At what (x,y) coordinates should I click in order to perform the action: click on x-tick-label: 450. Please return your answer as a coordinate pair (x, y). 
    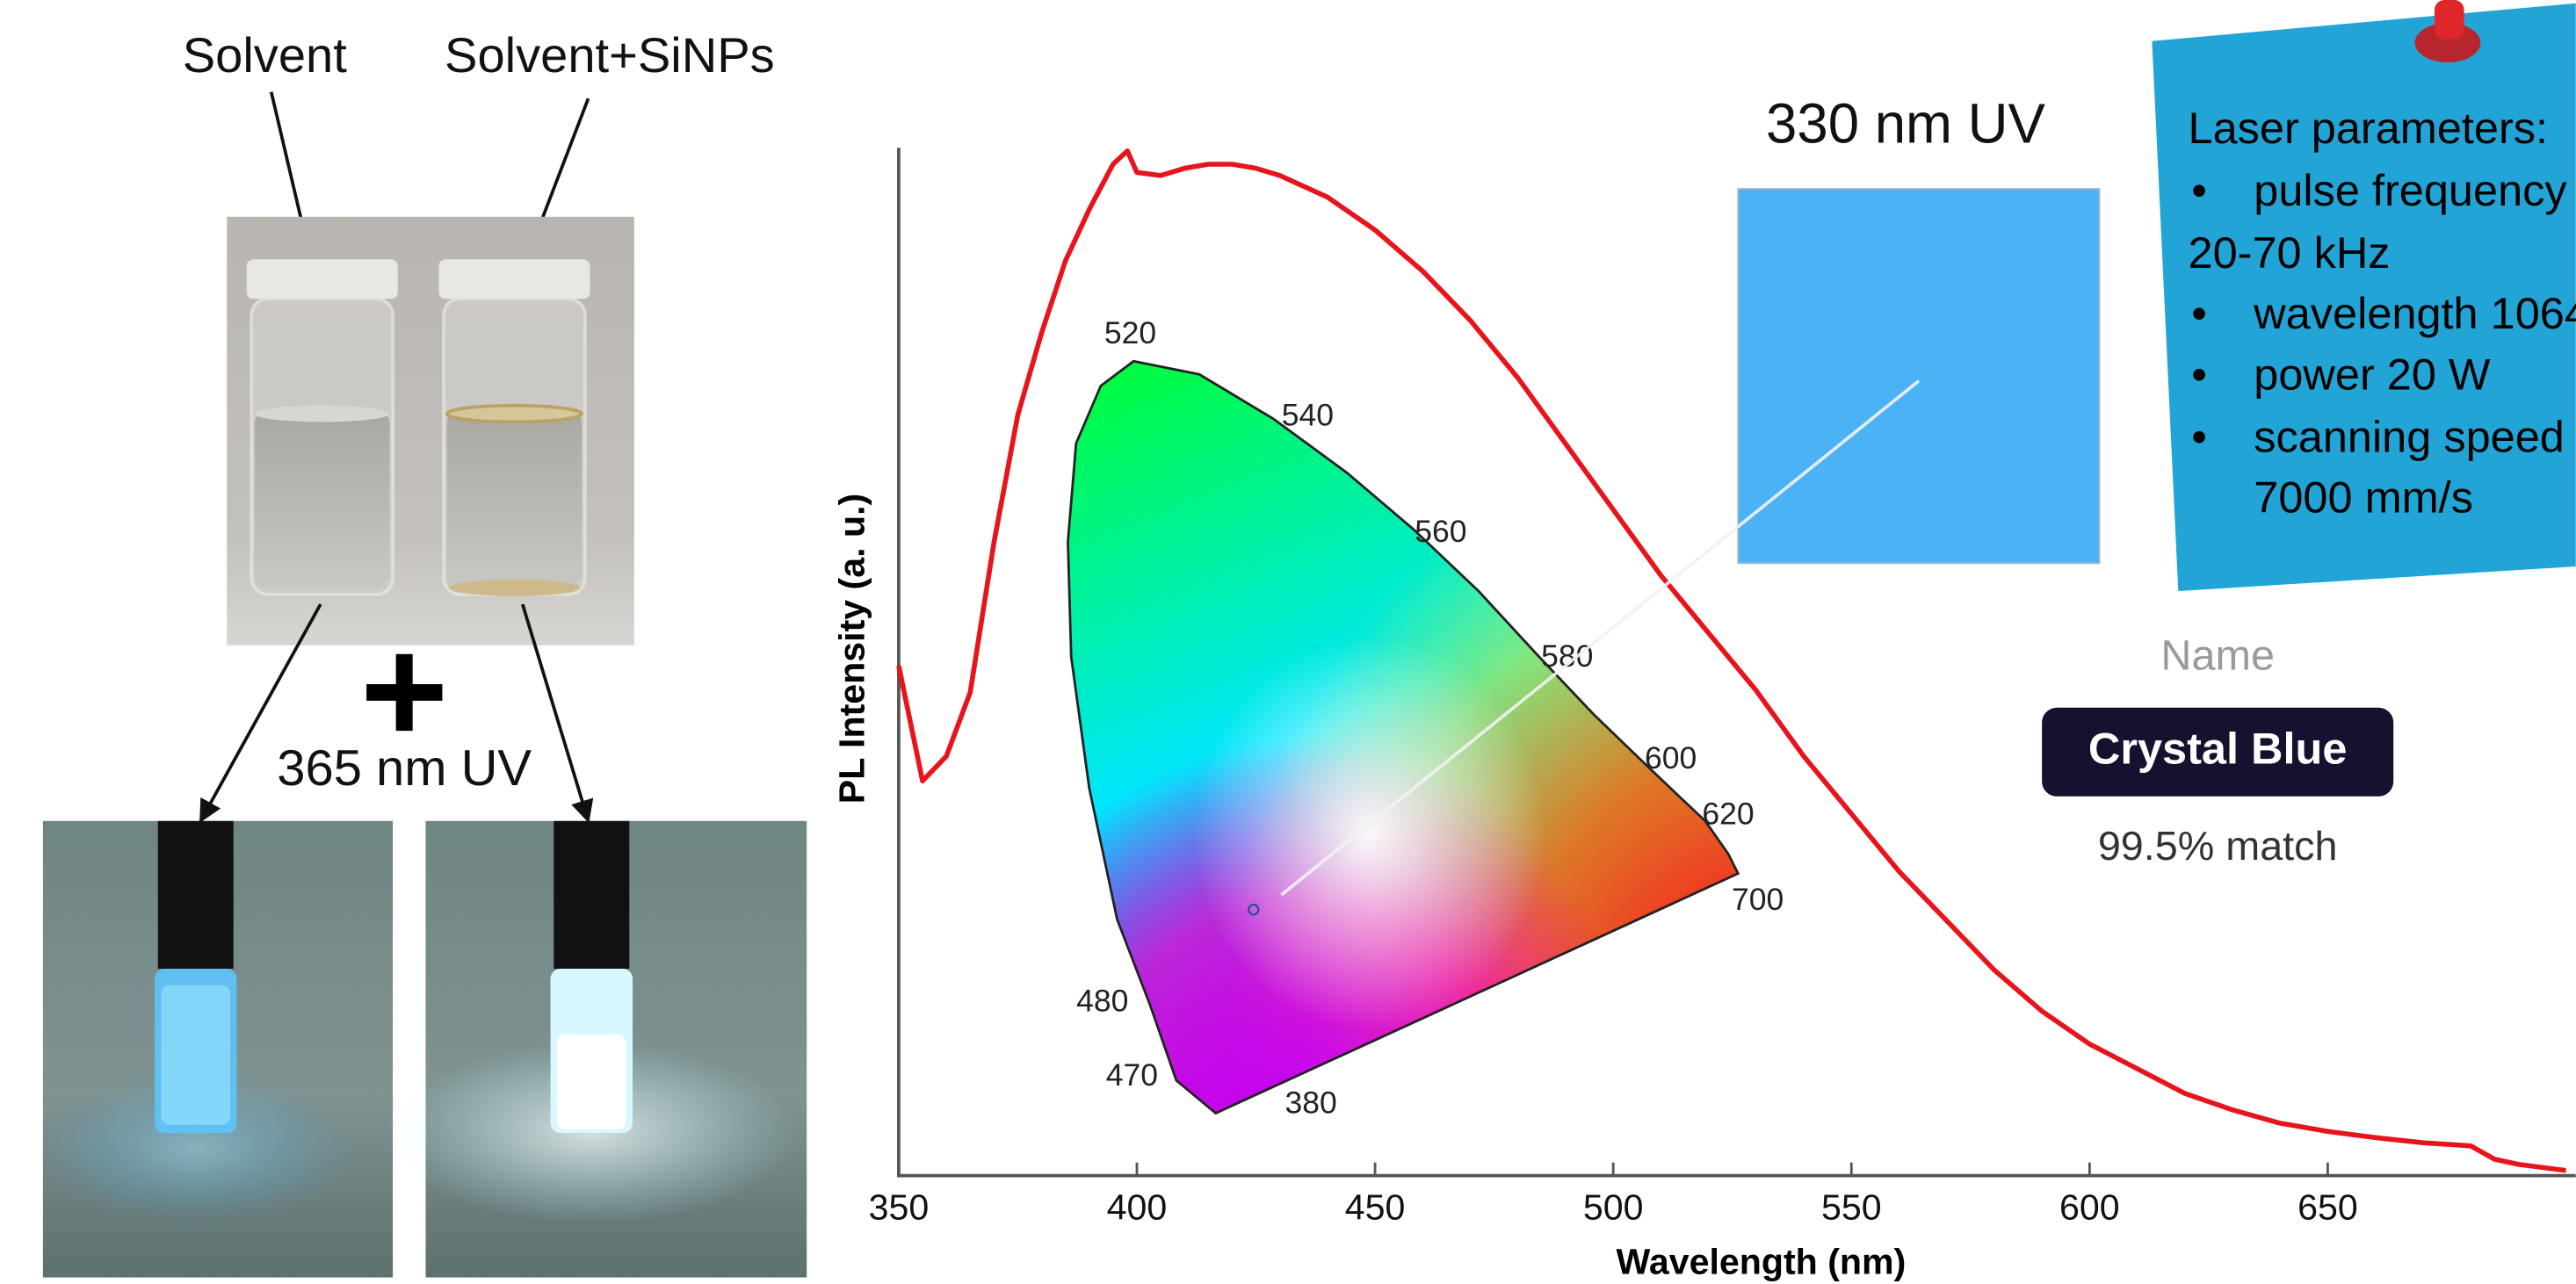
    Looking at the image, I should click on (1375, 1207).